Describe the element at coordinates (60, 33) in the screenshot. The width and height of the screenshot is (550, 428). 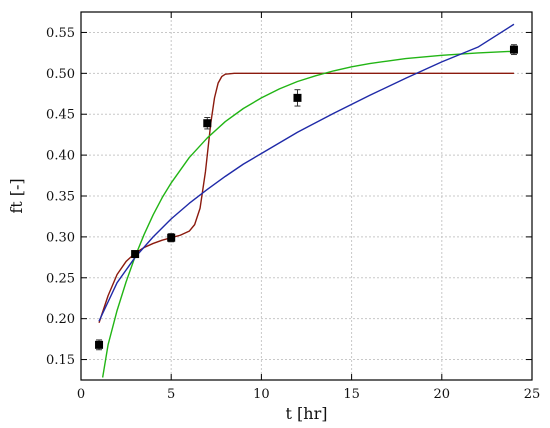
I see `y-tick-label-8: 0.55` at that location.